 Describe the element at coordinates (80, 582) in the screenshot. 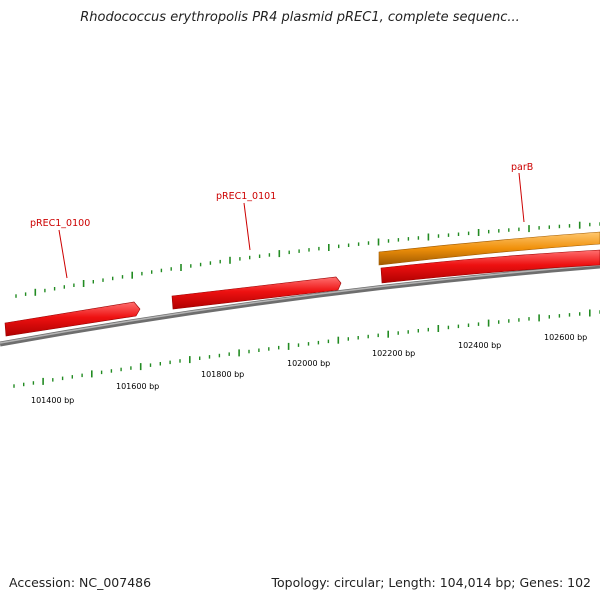

I see `accession-text: Accession: NC_007486` at that location.